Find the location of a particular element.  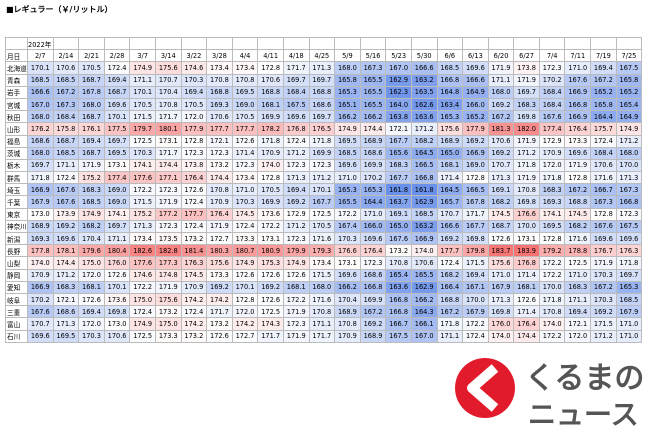

cell: 176.6 is located at coordinates (347, 251).